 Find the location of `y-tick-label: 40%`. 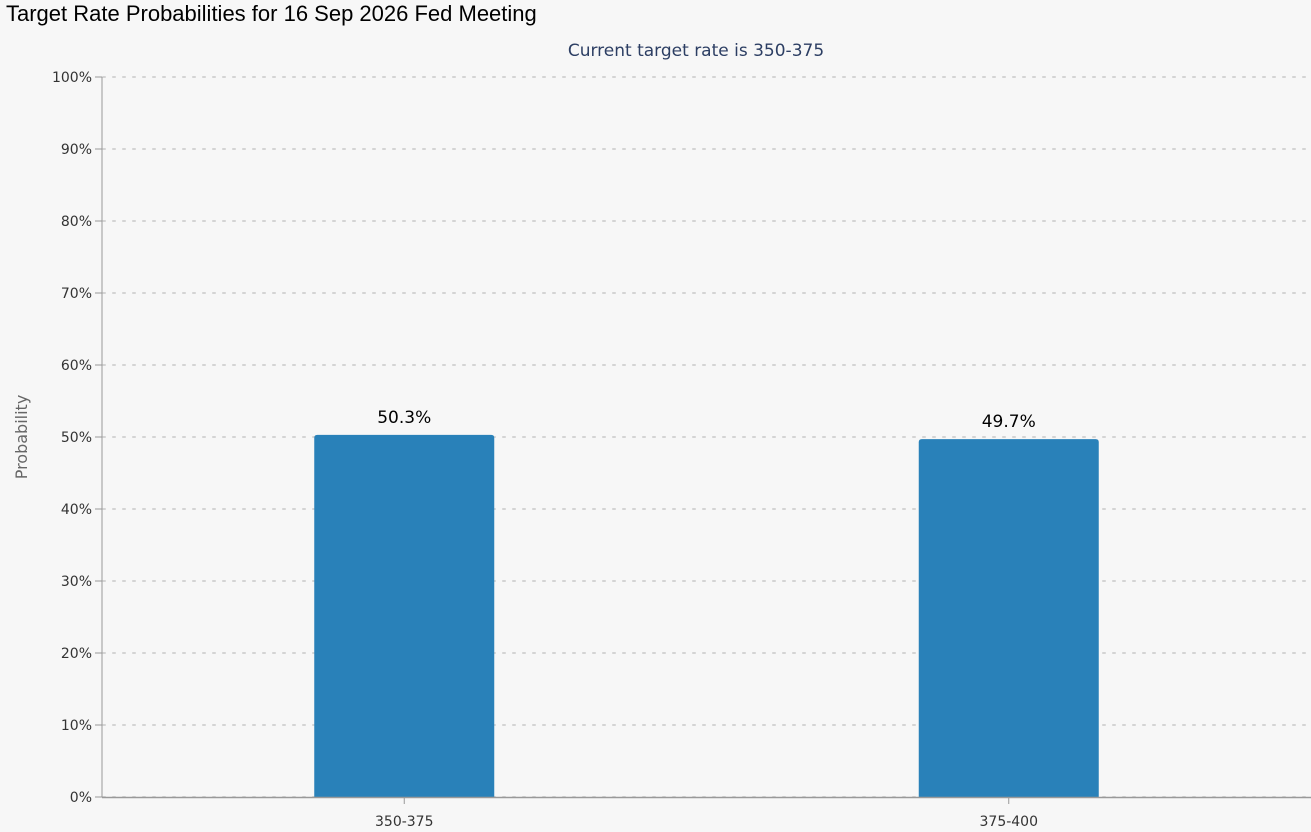

y-tick-label: 40% is located at coordinates (76, 510).